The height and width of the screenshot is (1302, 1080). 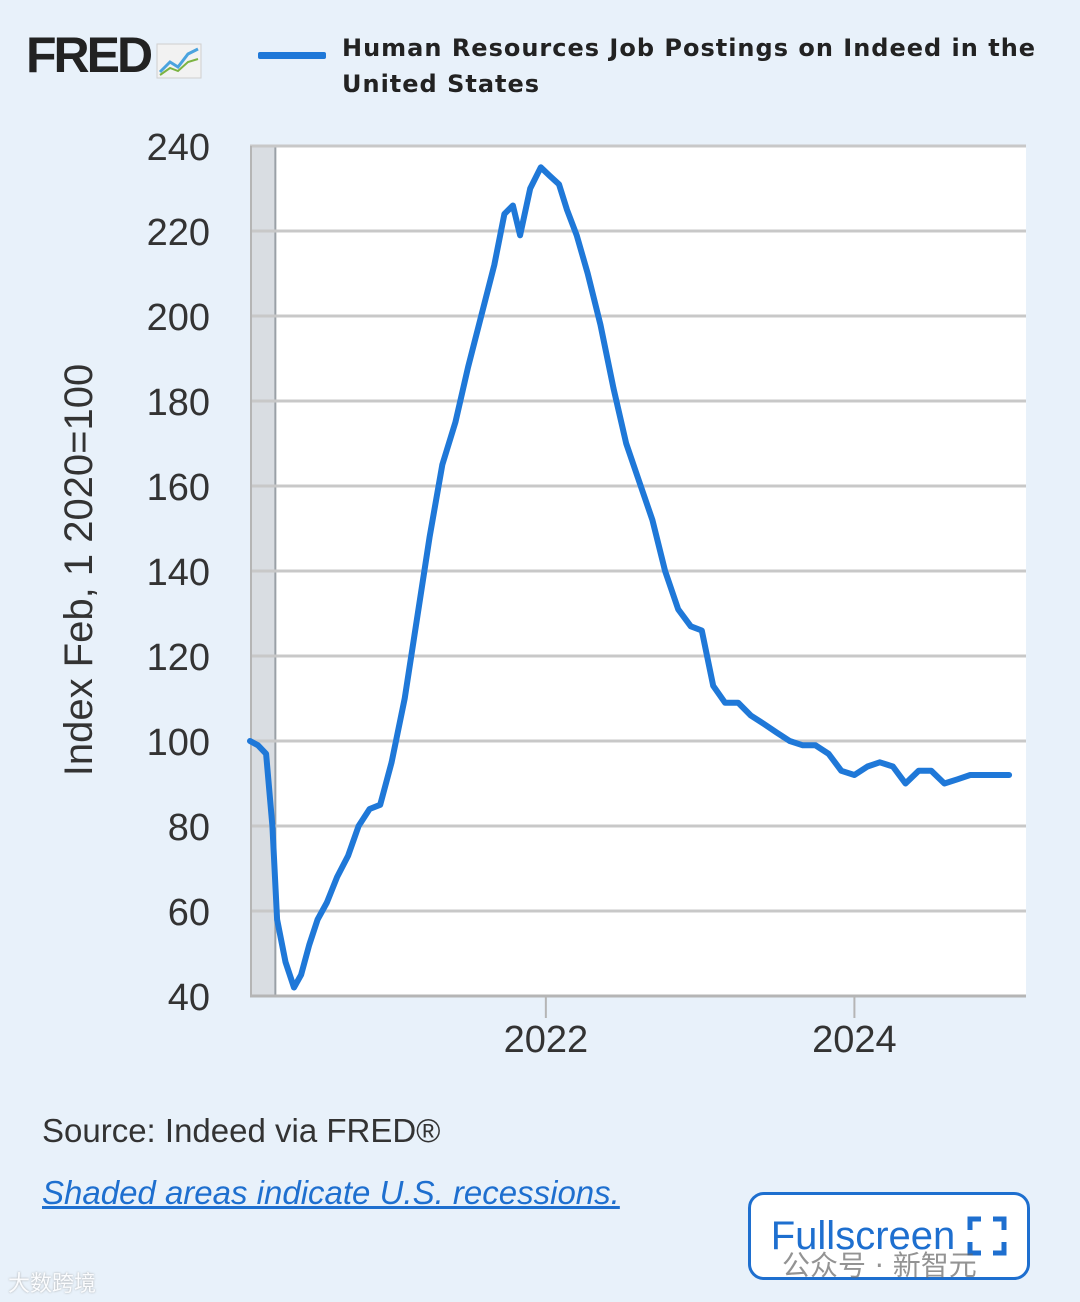 What do you see at coordinates (189, 998) in the screenshot?
I see `y-tick-label-40: 40` at bounding box center [189, 998].